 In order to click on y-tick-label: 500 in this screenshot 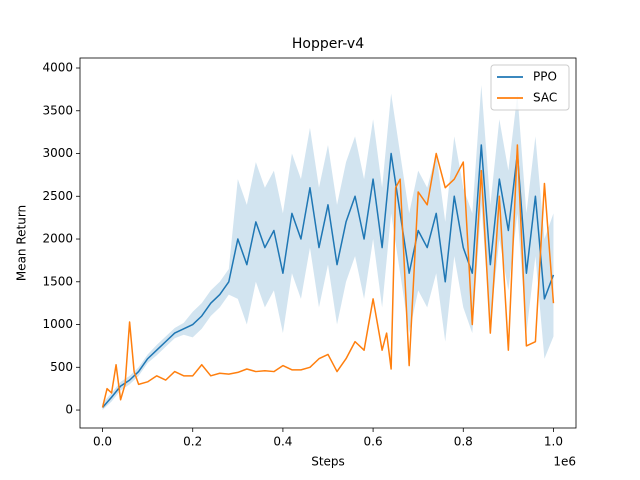, I will do `click(61, 367)`.